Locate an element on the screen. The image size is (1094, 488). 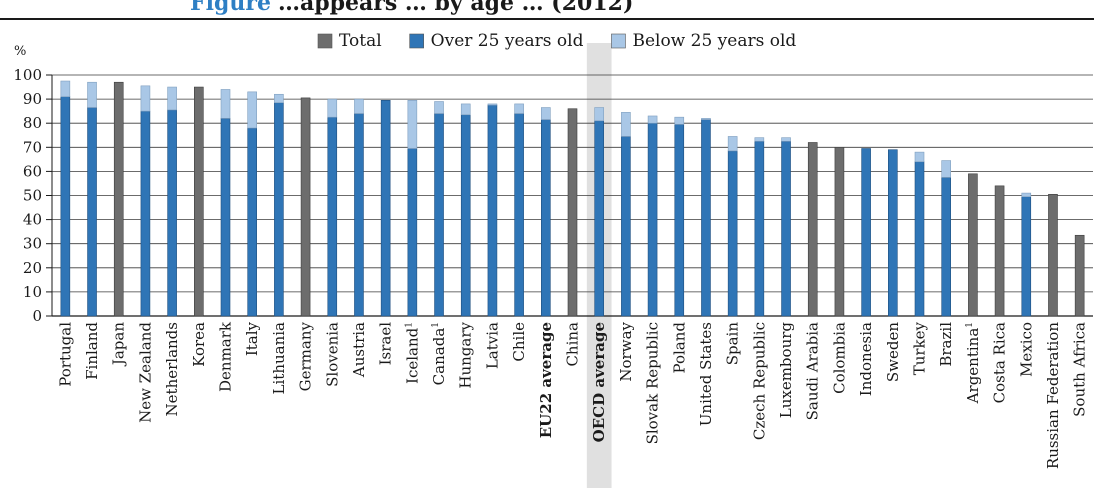
legend-swatch-over25 is located at coordinates (416, 41).